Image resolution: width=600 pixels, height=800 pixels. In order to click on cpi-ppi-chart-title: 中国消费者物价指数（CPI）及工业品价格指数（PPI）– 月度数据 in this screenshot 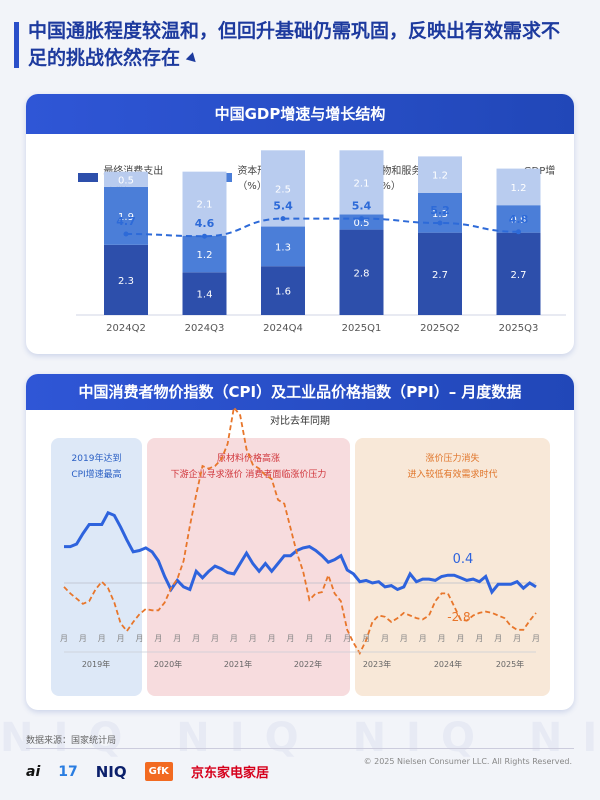, I will do `click(300, 392)`.